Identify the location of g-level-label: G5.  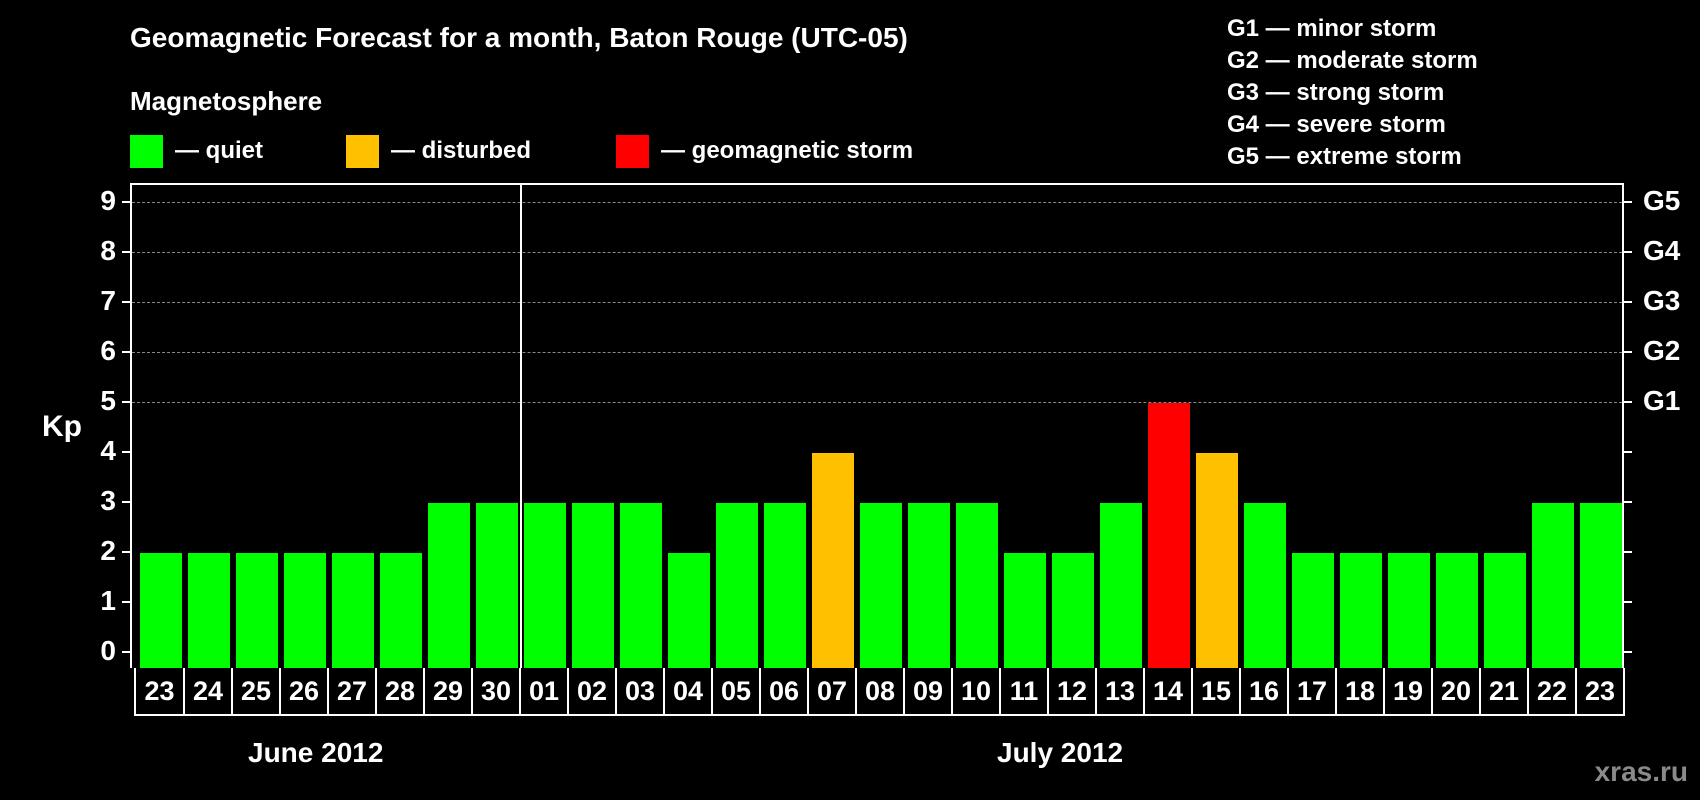
(1662, 200).